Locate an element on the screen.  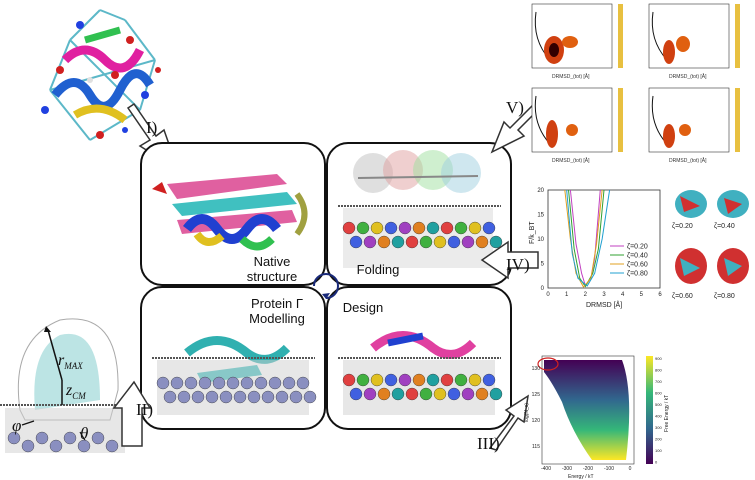
hm-xtick-0: -400 is located at coordinates (546, 469).